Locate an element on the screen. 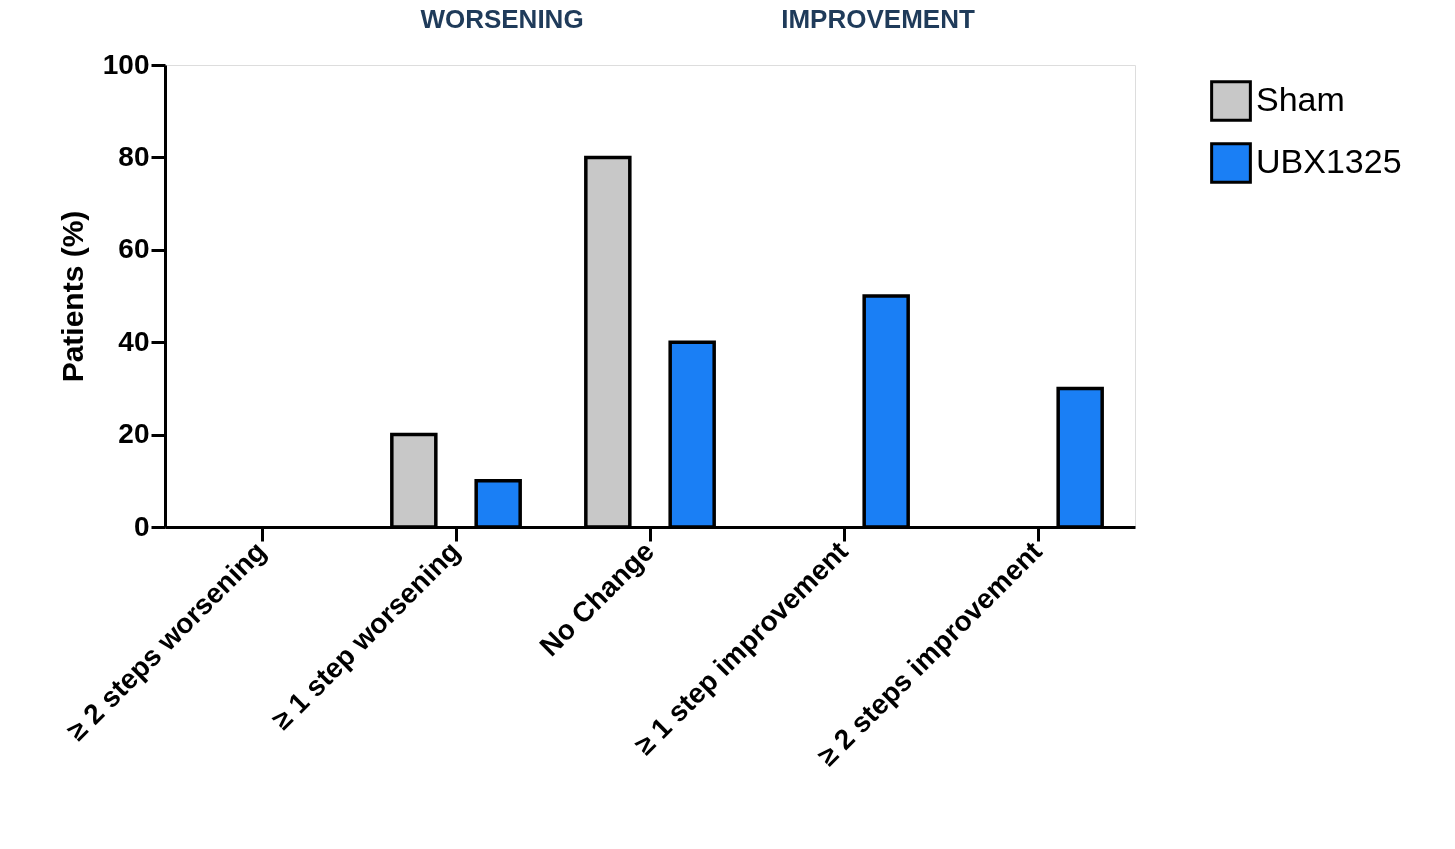 The height and width of the screenshot is (849, 1455). y-tick-label: 80 is located at coordinates (134, 156).